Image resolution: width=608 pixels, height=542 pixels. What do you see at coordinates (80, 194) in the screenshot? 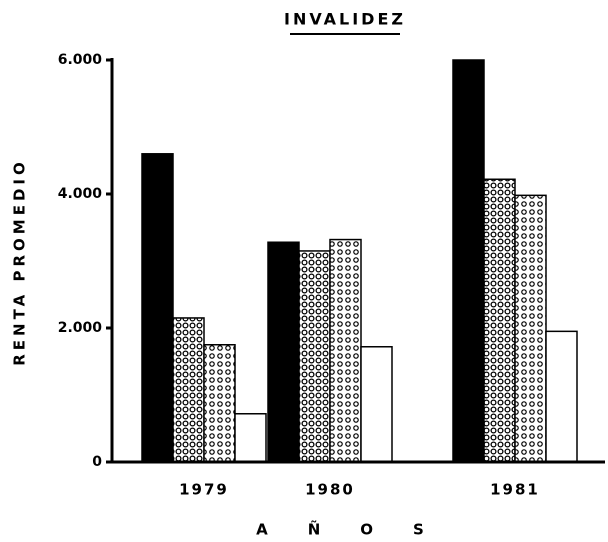
I see `y-tick-label: 4.000` at bounding box center [80, 194].